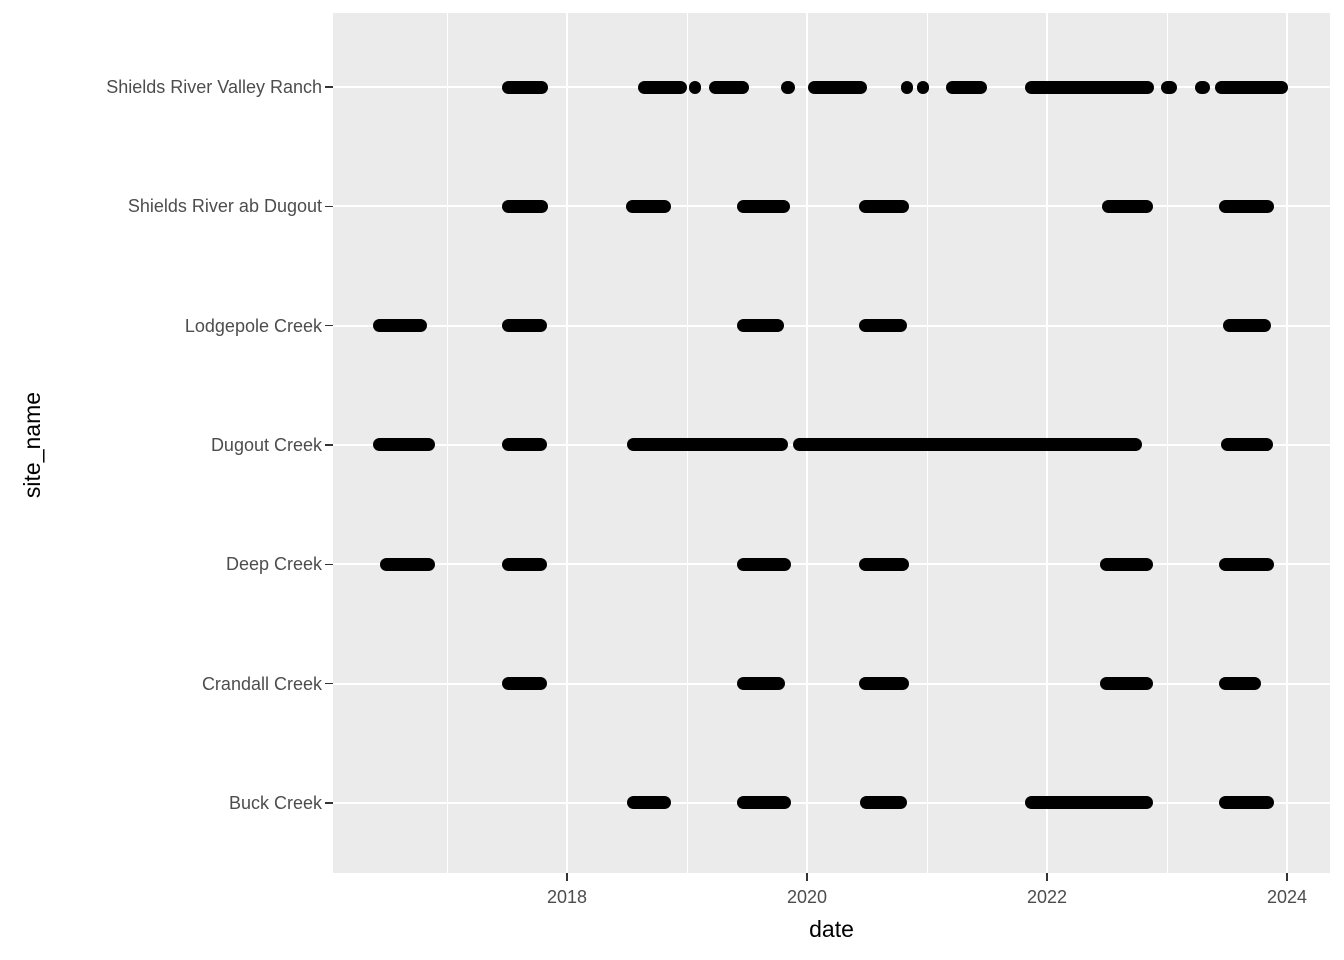 This screenshot has height=960, width=1344. I want to click on y-axis-tick-label: Lodgepole Creek, so click(253, 325).